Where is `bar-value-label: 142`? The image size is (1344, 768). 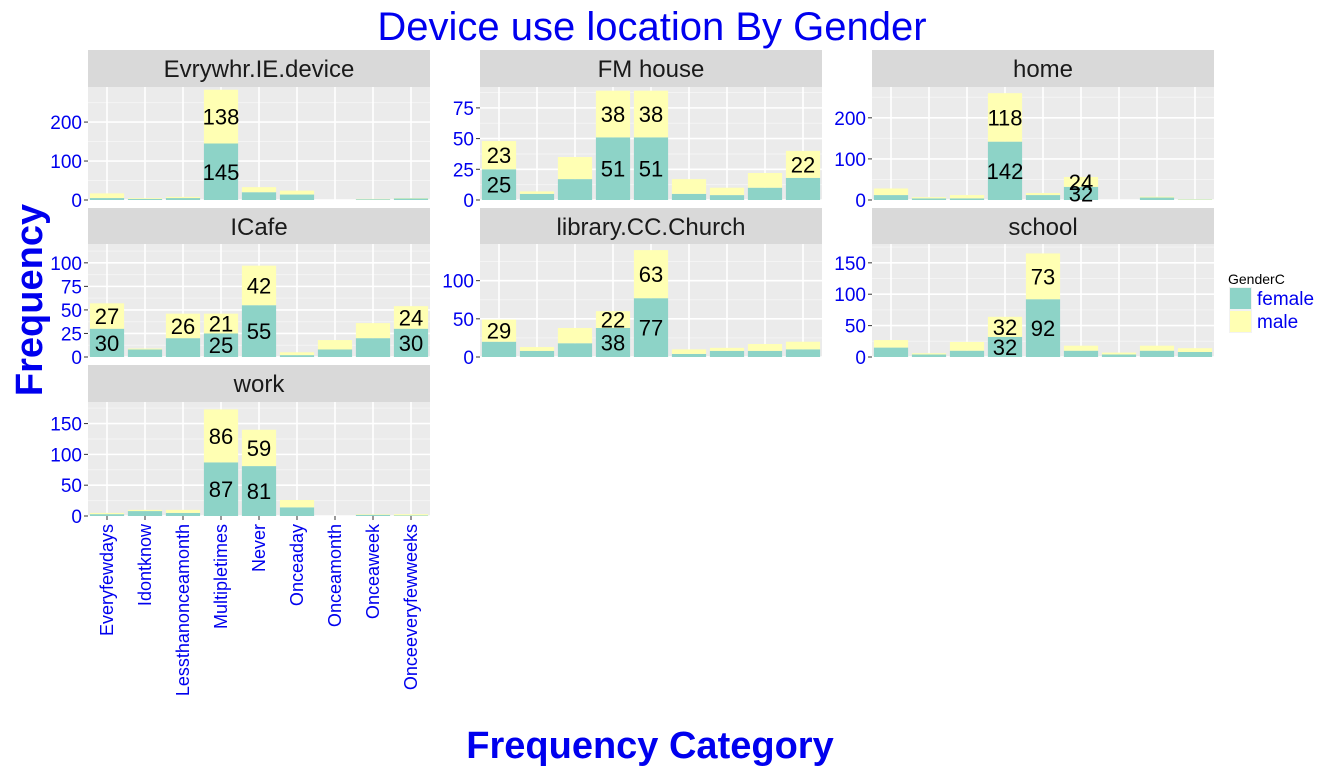 bar-value-label: 142 is located at coordinates (1005, 171).